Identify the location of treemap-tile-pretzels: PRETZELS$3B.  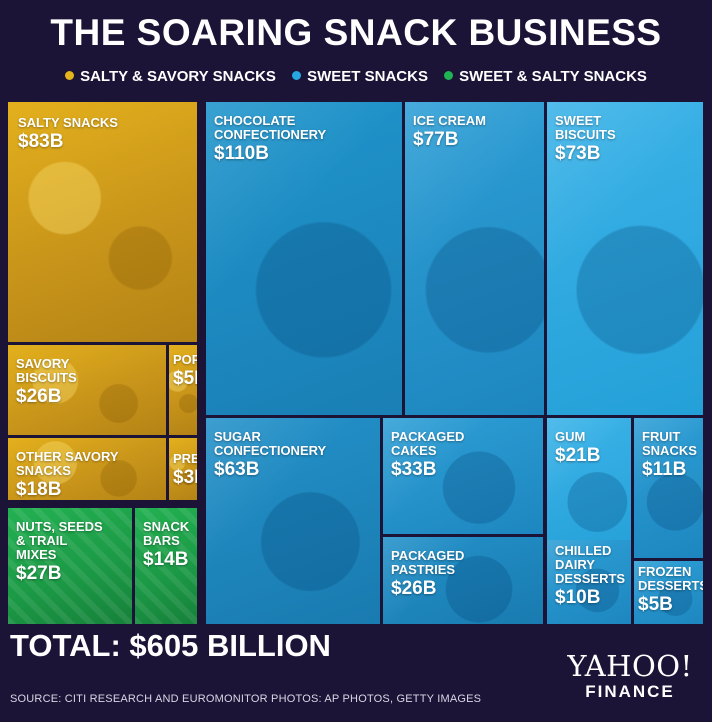
(183, 469).